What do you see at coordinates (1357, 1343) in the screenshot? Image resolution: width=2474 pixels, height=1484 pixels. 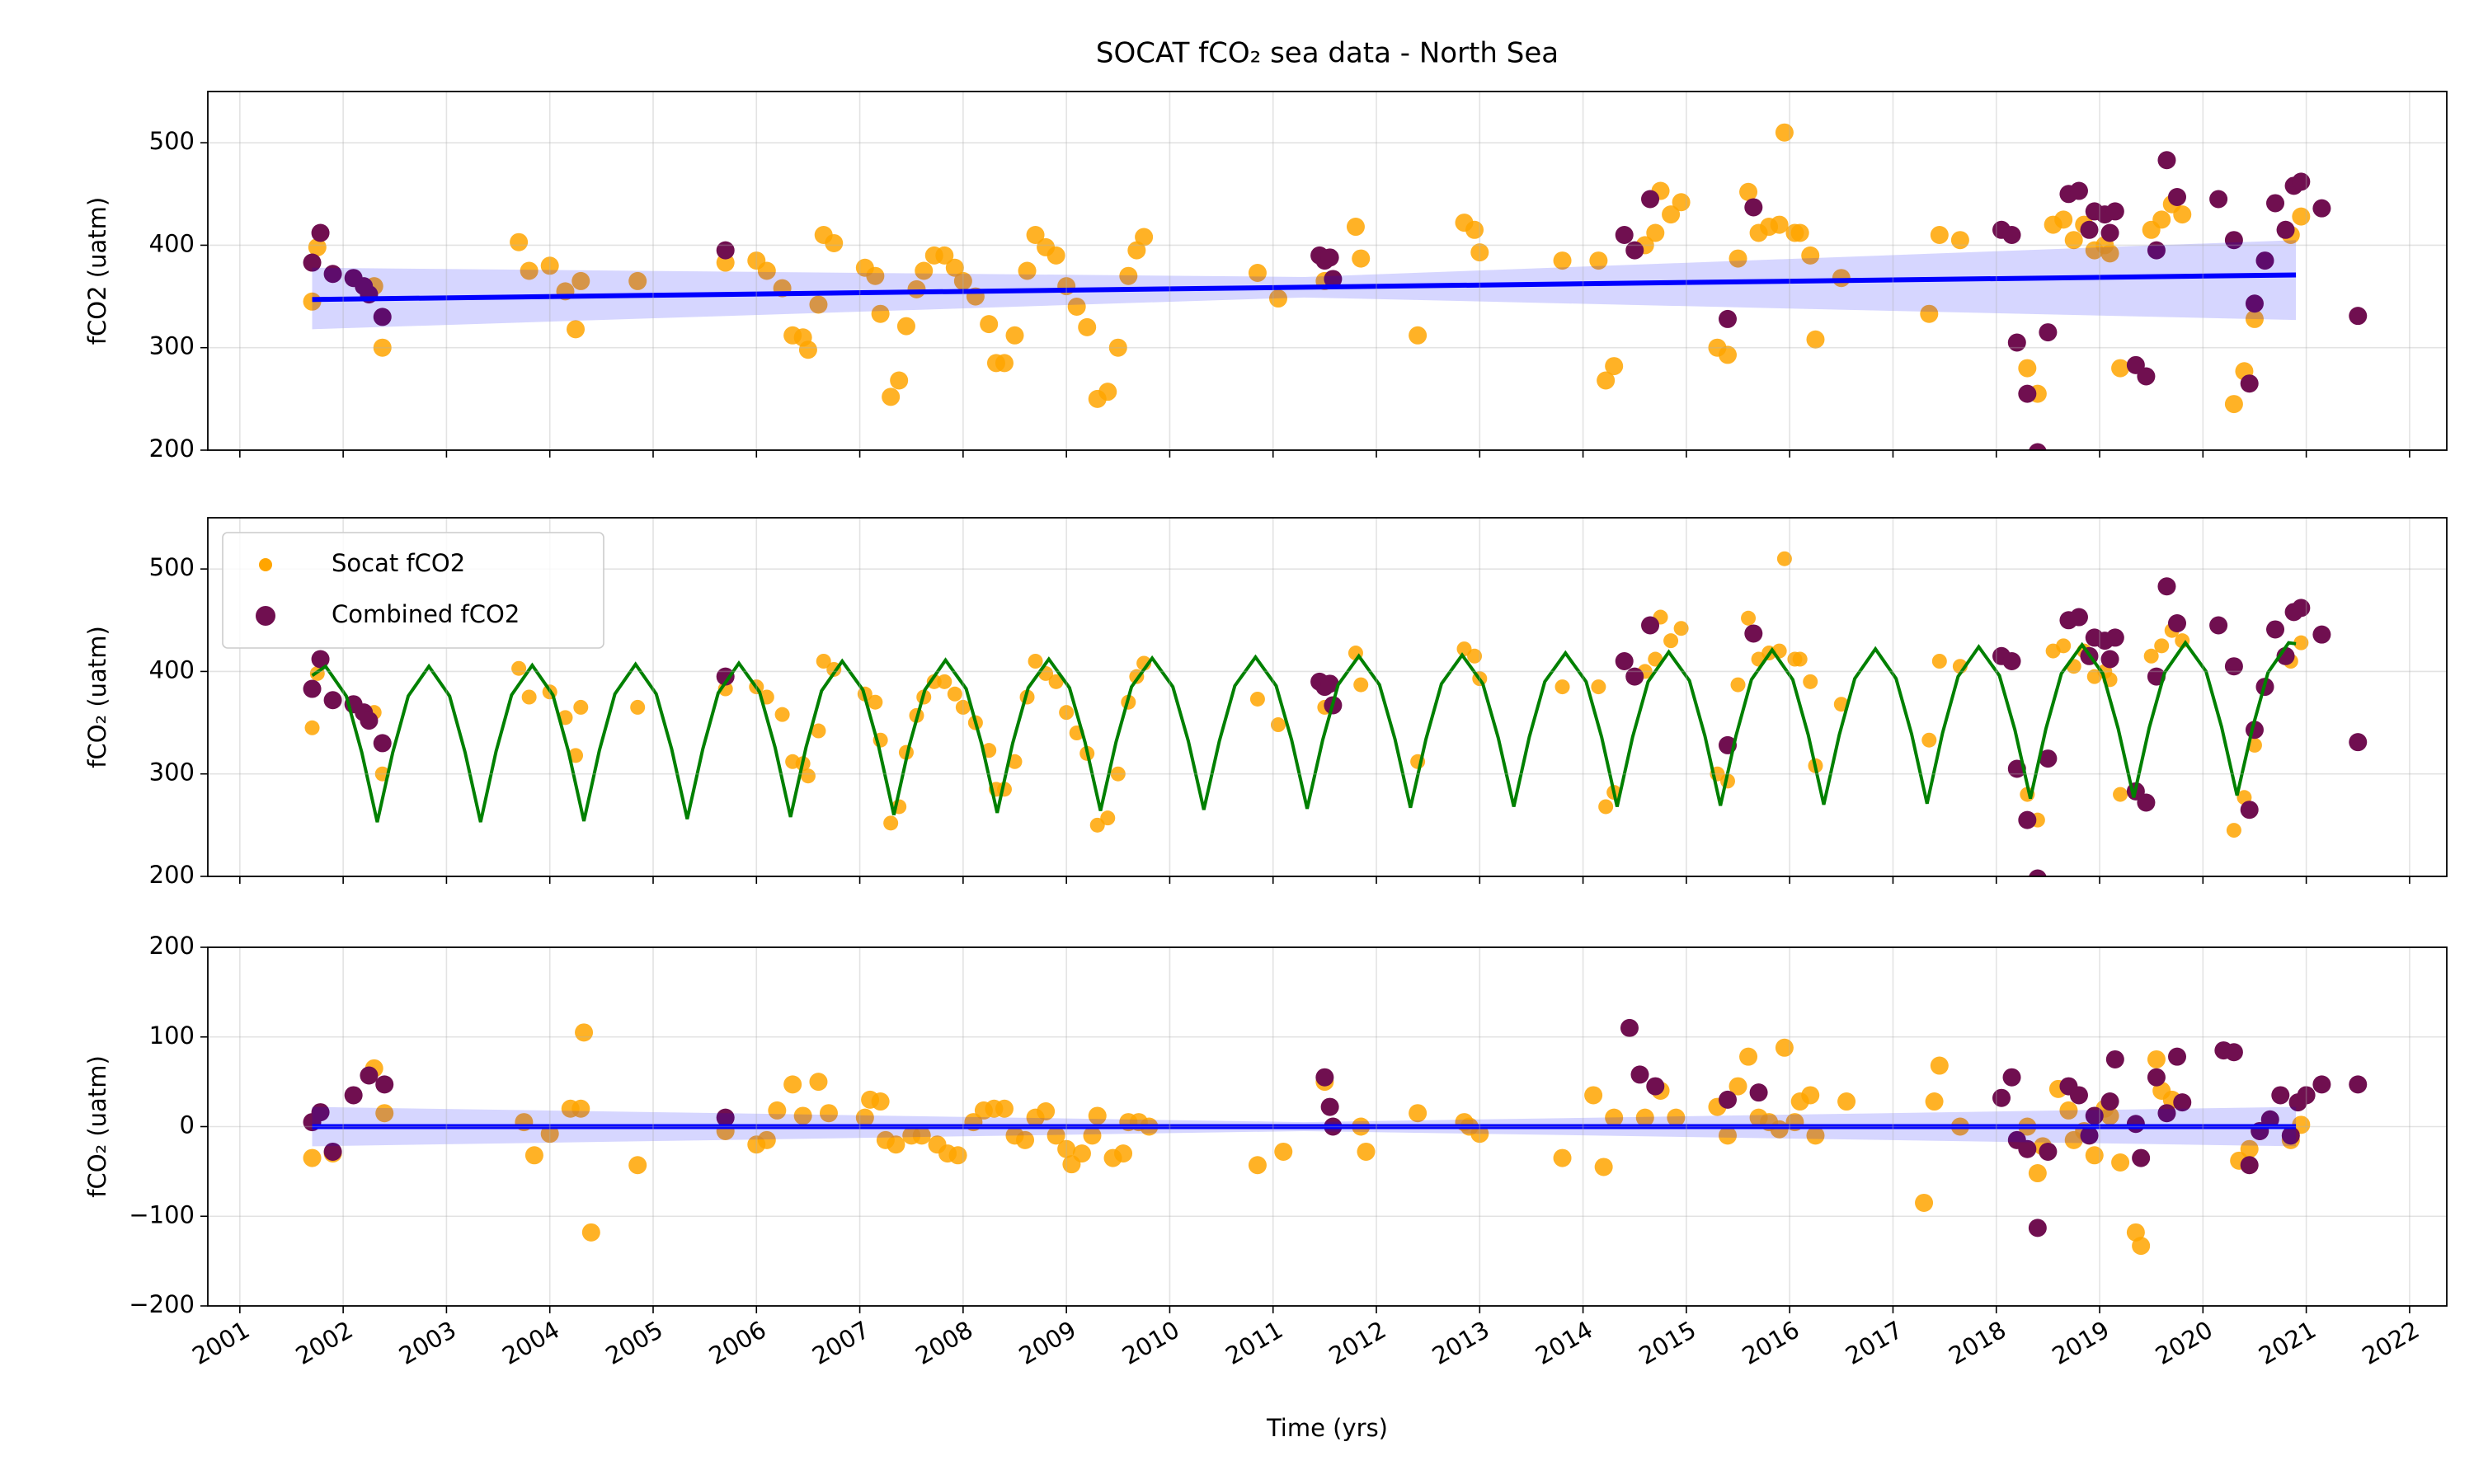 I see `x-tick-label: 2012` at bounding box center [1357, 1343].